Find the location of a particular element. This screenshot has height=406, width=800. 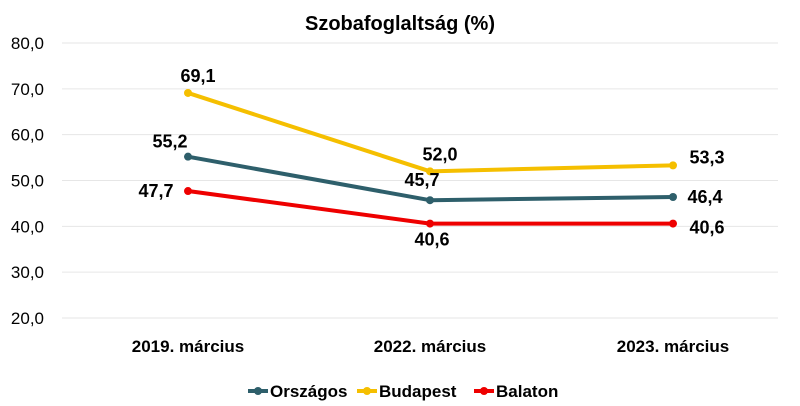

data-label: 52,0 is located at coordinates (439, 154).